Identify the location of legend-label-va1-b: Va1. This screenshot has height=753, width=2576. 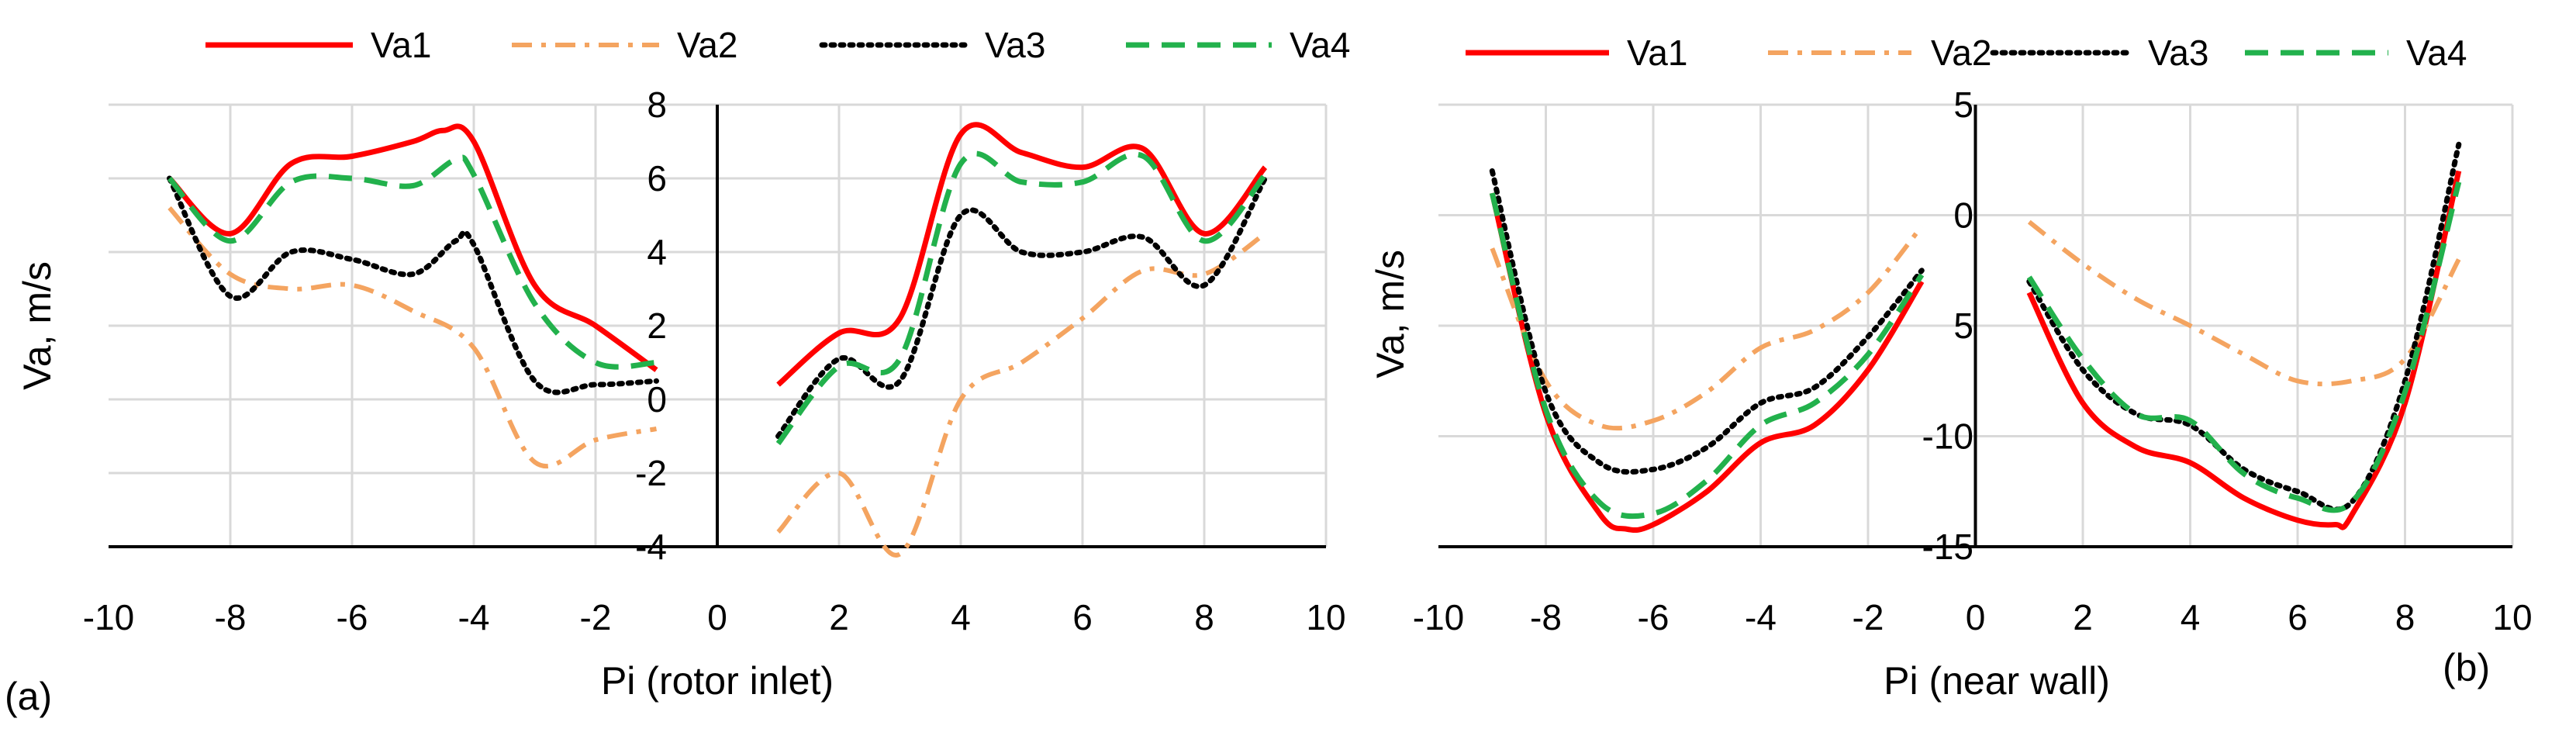
(1657, 53).